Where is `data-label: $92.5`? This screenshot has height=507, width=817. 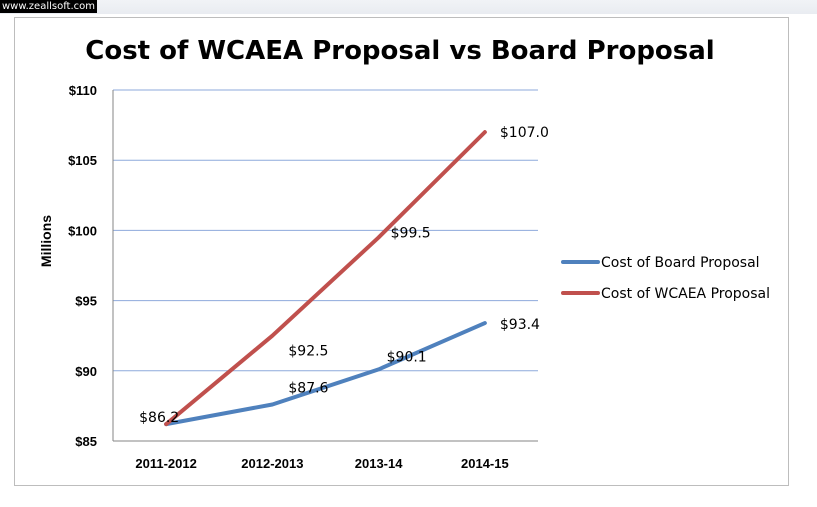 data-label: $92.5 is located at coordinates (308, 352).